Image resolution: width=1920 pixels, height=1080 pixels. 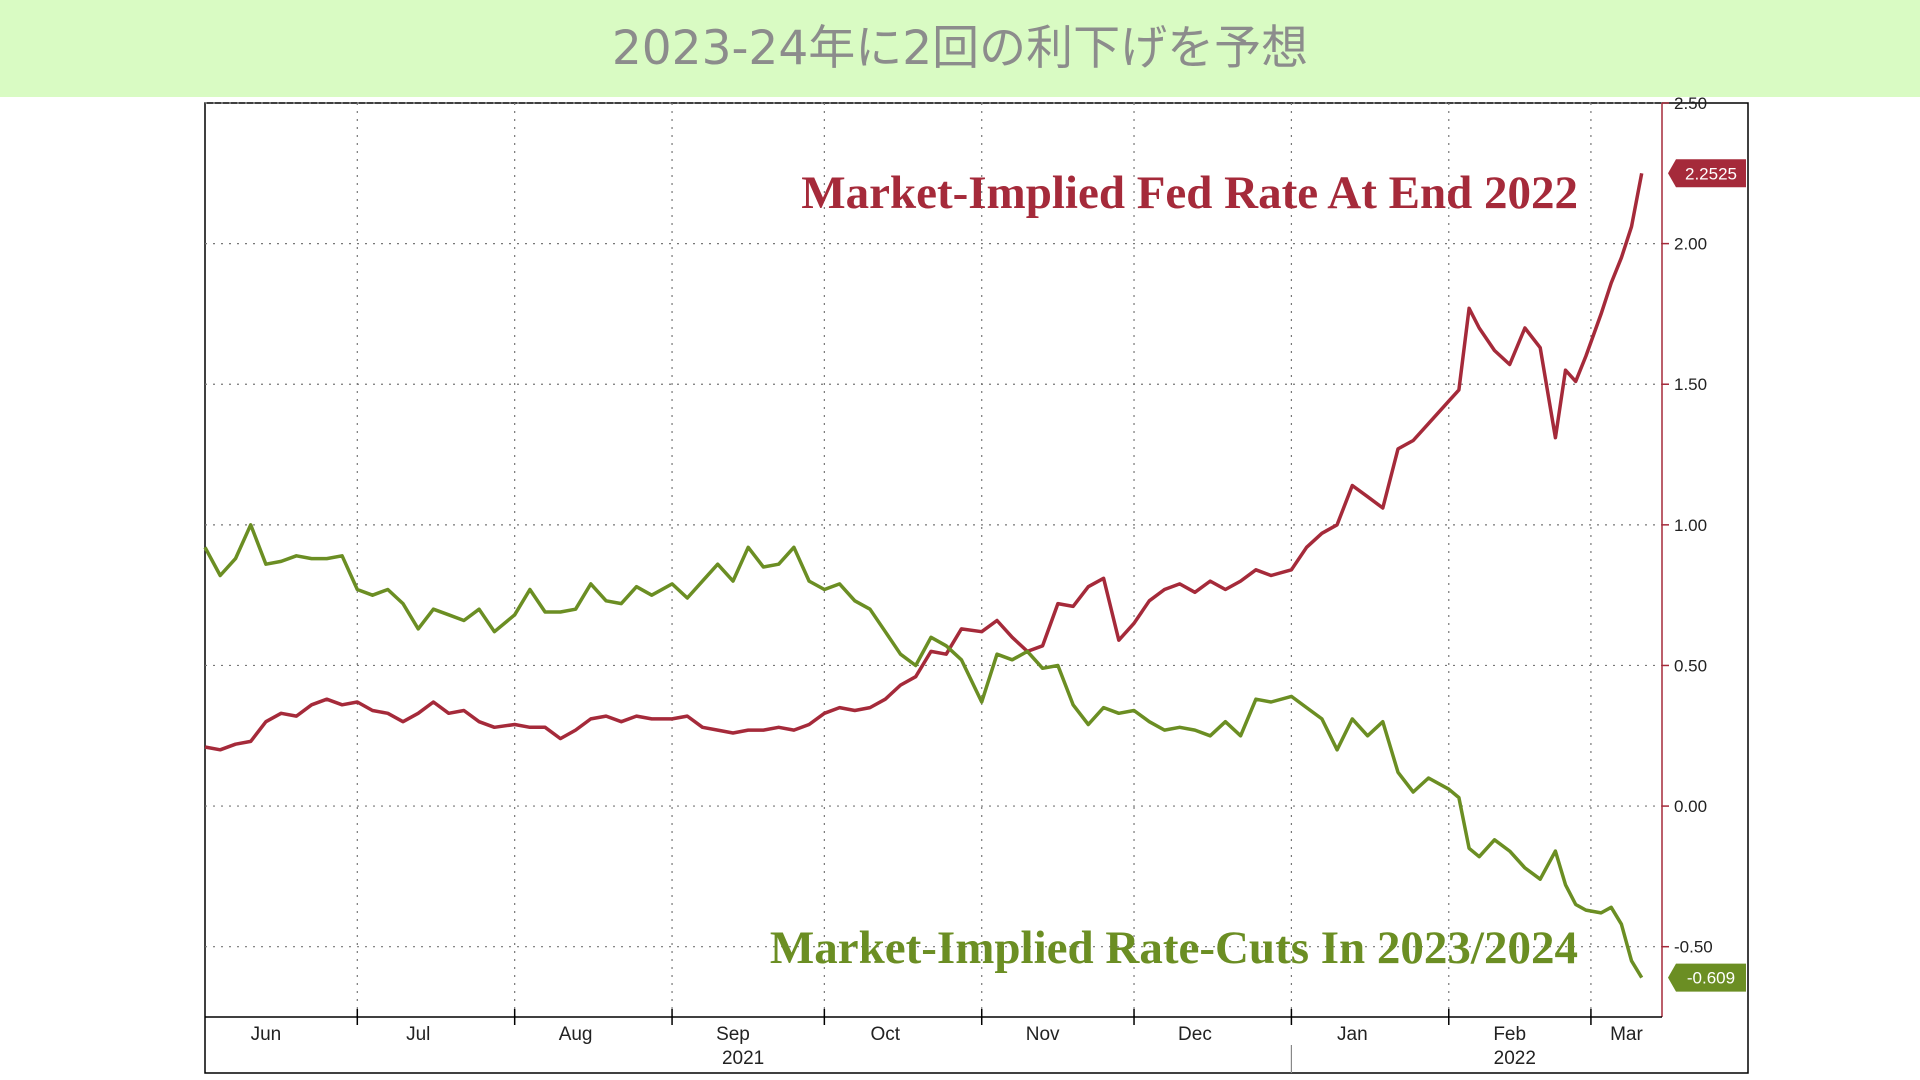 I want to click on y-tick-label: 0.50, so click(x=1690, y=665).